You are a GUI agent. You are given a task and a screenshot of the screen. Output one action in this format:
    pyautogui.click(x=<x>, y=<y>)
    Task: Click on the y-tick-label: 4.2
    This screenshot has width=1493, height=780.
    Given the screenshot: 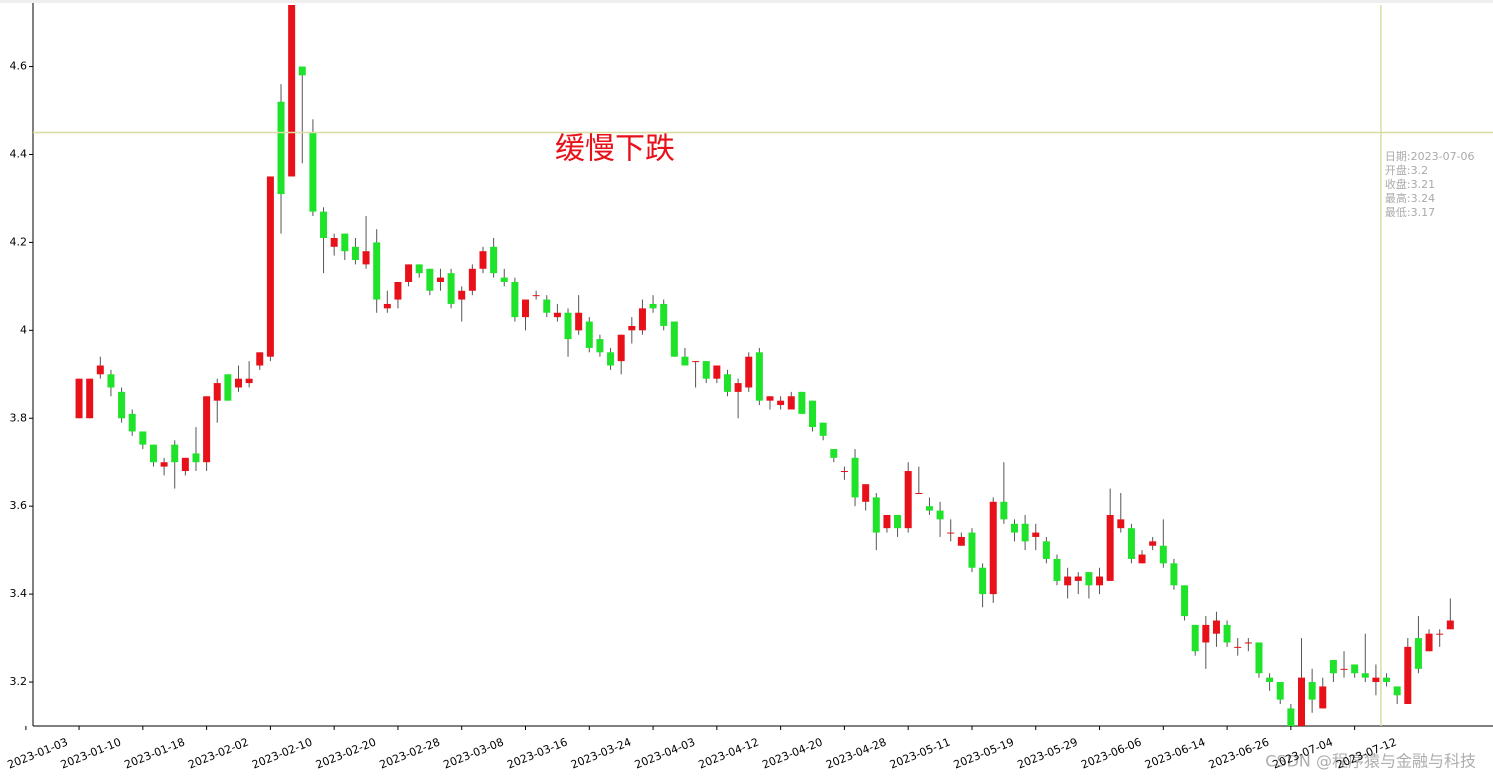 What is the action you would take?
    pyautogui.click(x=19, y=241)
    